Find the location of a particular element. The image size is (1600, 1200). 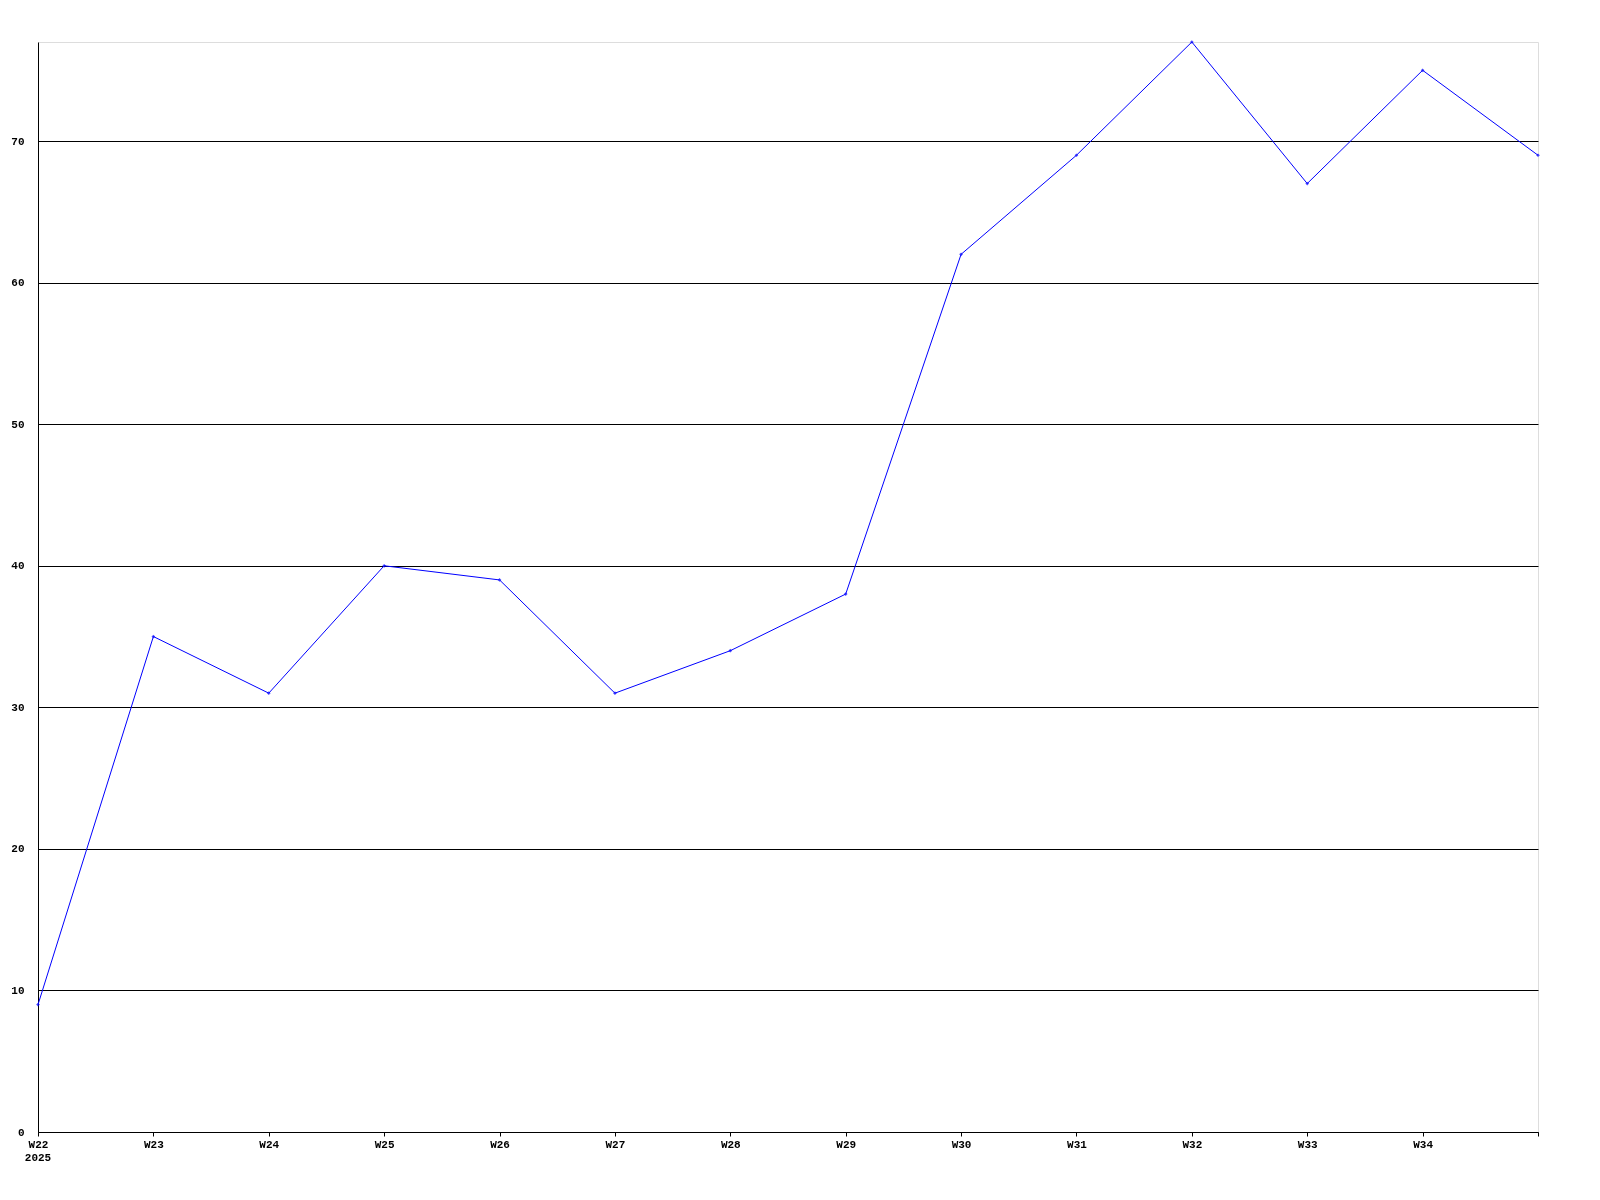

x-tick-label: W24 is located at coordinates (269, 1144).